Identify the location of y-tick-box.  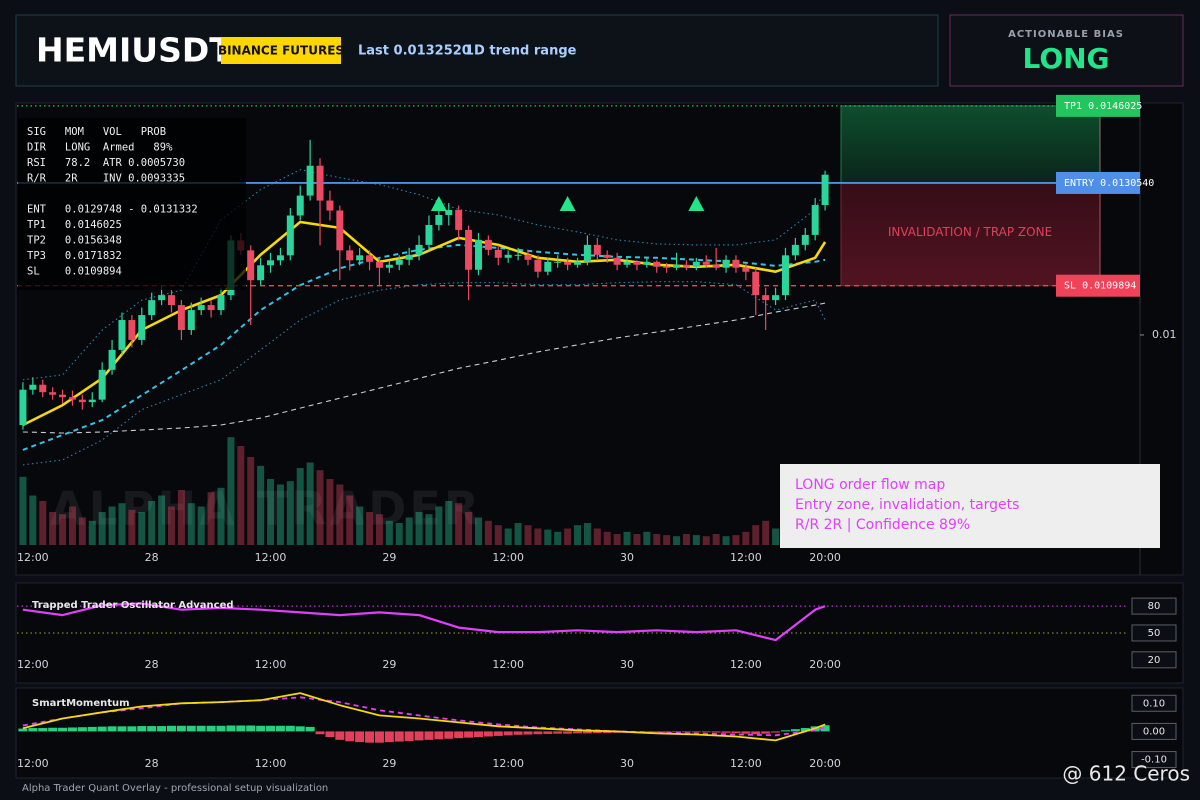
(1154, 760).